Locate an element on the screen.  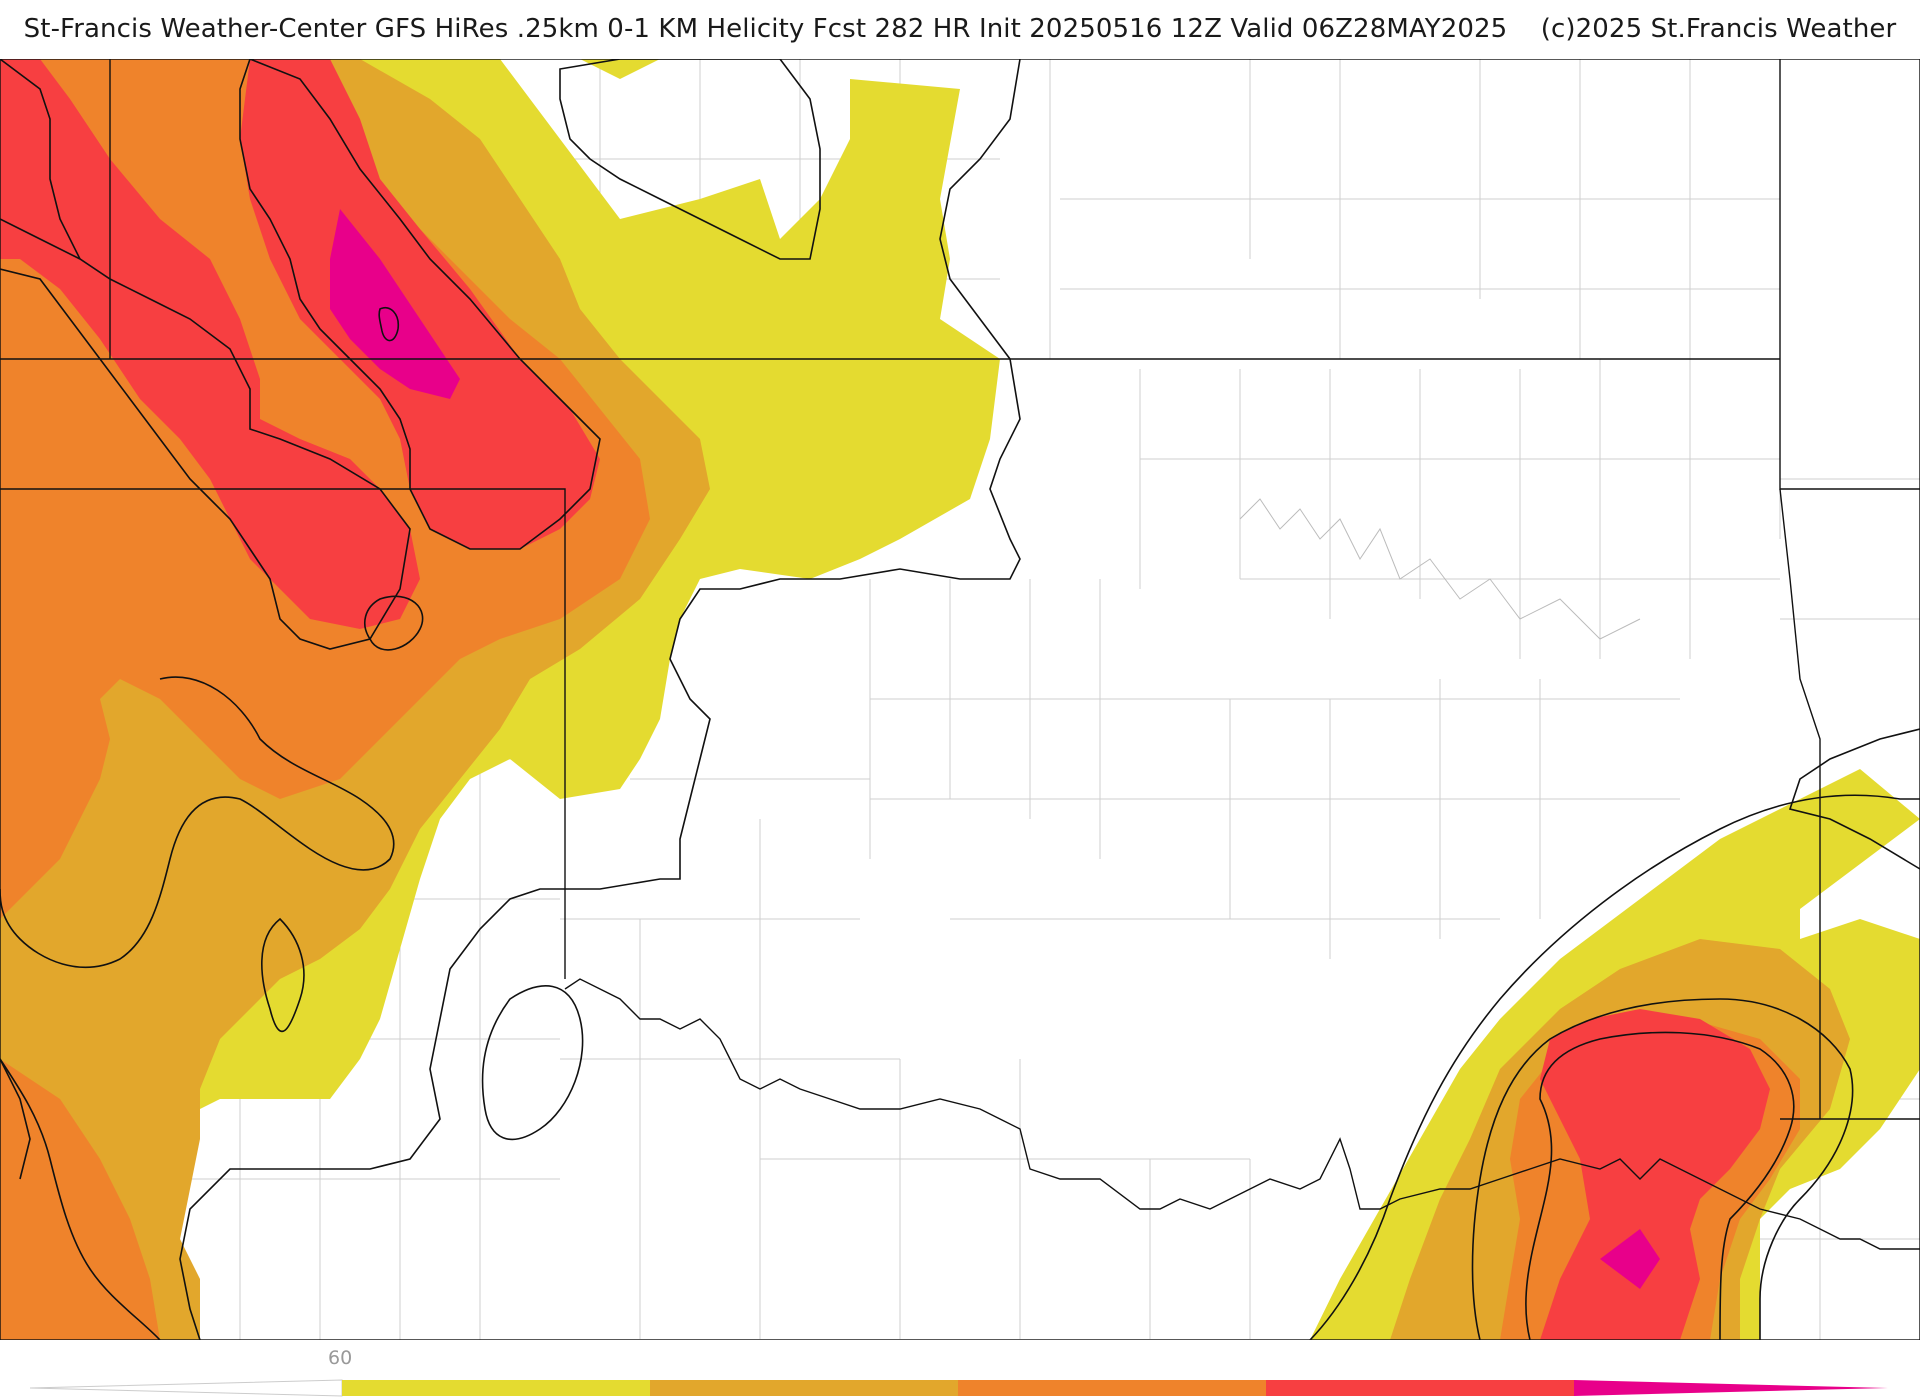
colorbar-tick-label: 60 is located at coordinates (340, 1358).